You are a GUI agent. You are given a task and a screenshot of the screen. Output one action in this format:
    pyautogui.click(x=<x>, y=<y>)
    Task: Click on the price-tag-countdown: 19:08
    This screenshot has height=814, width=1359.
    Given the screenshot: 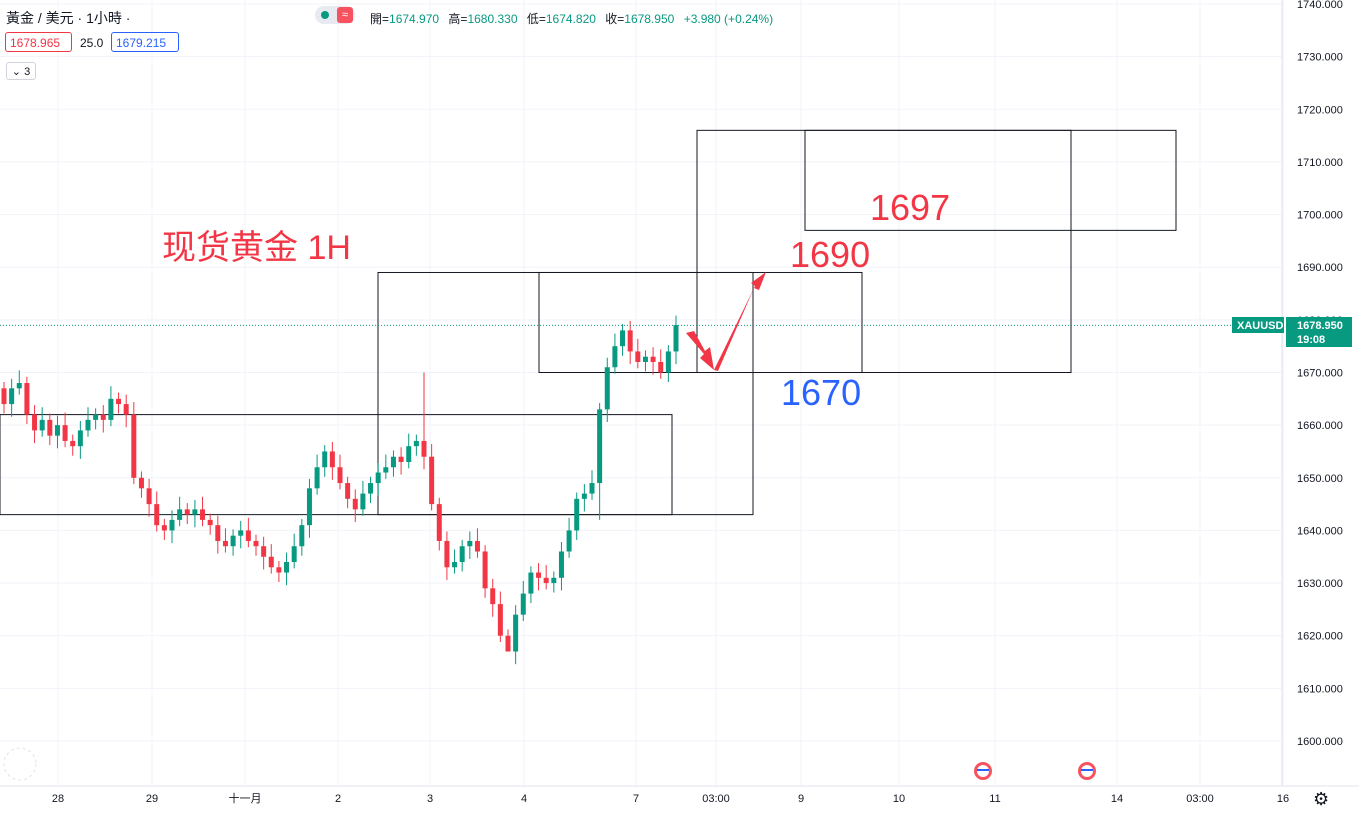 What is the action you would take?
    pyautogui.click(x=1311, y=340)
    